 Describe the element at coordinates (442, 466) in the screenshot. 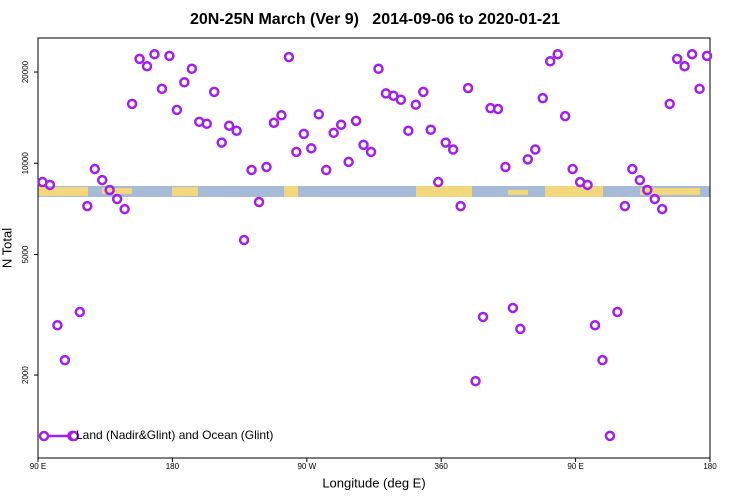

I see `x-tick-label: 360` at that location.